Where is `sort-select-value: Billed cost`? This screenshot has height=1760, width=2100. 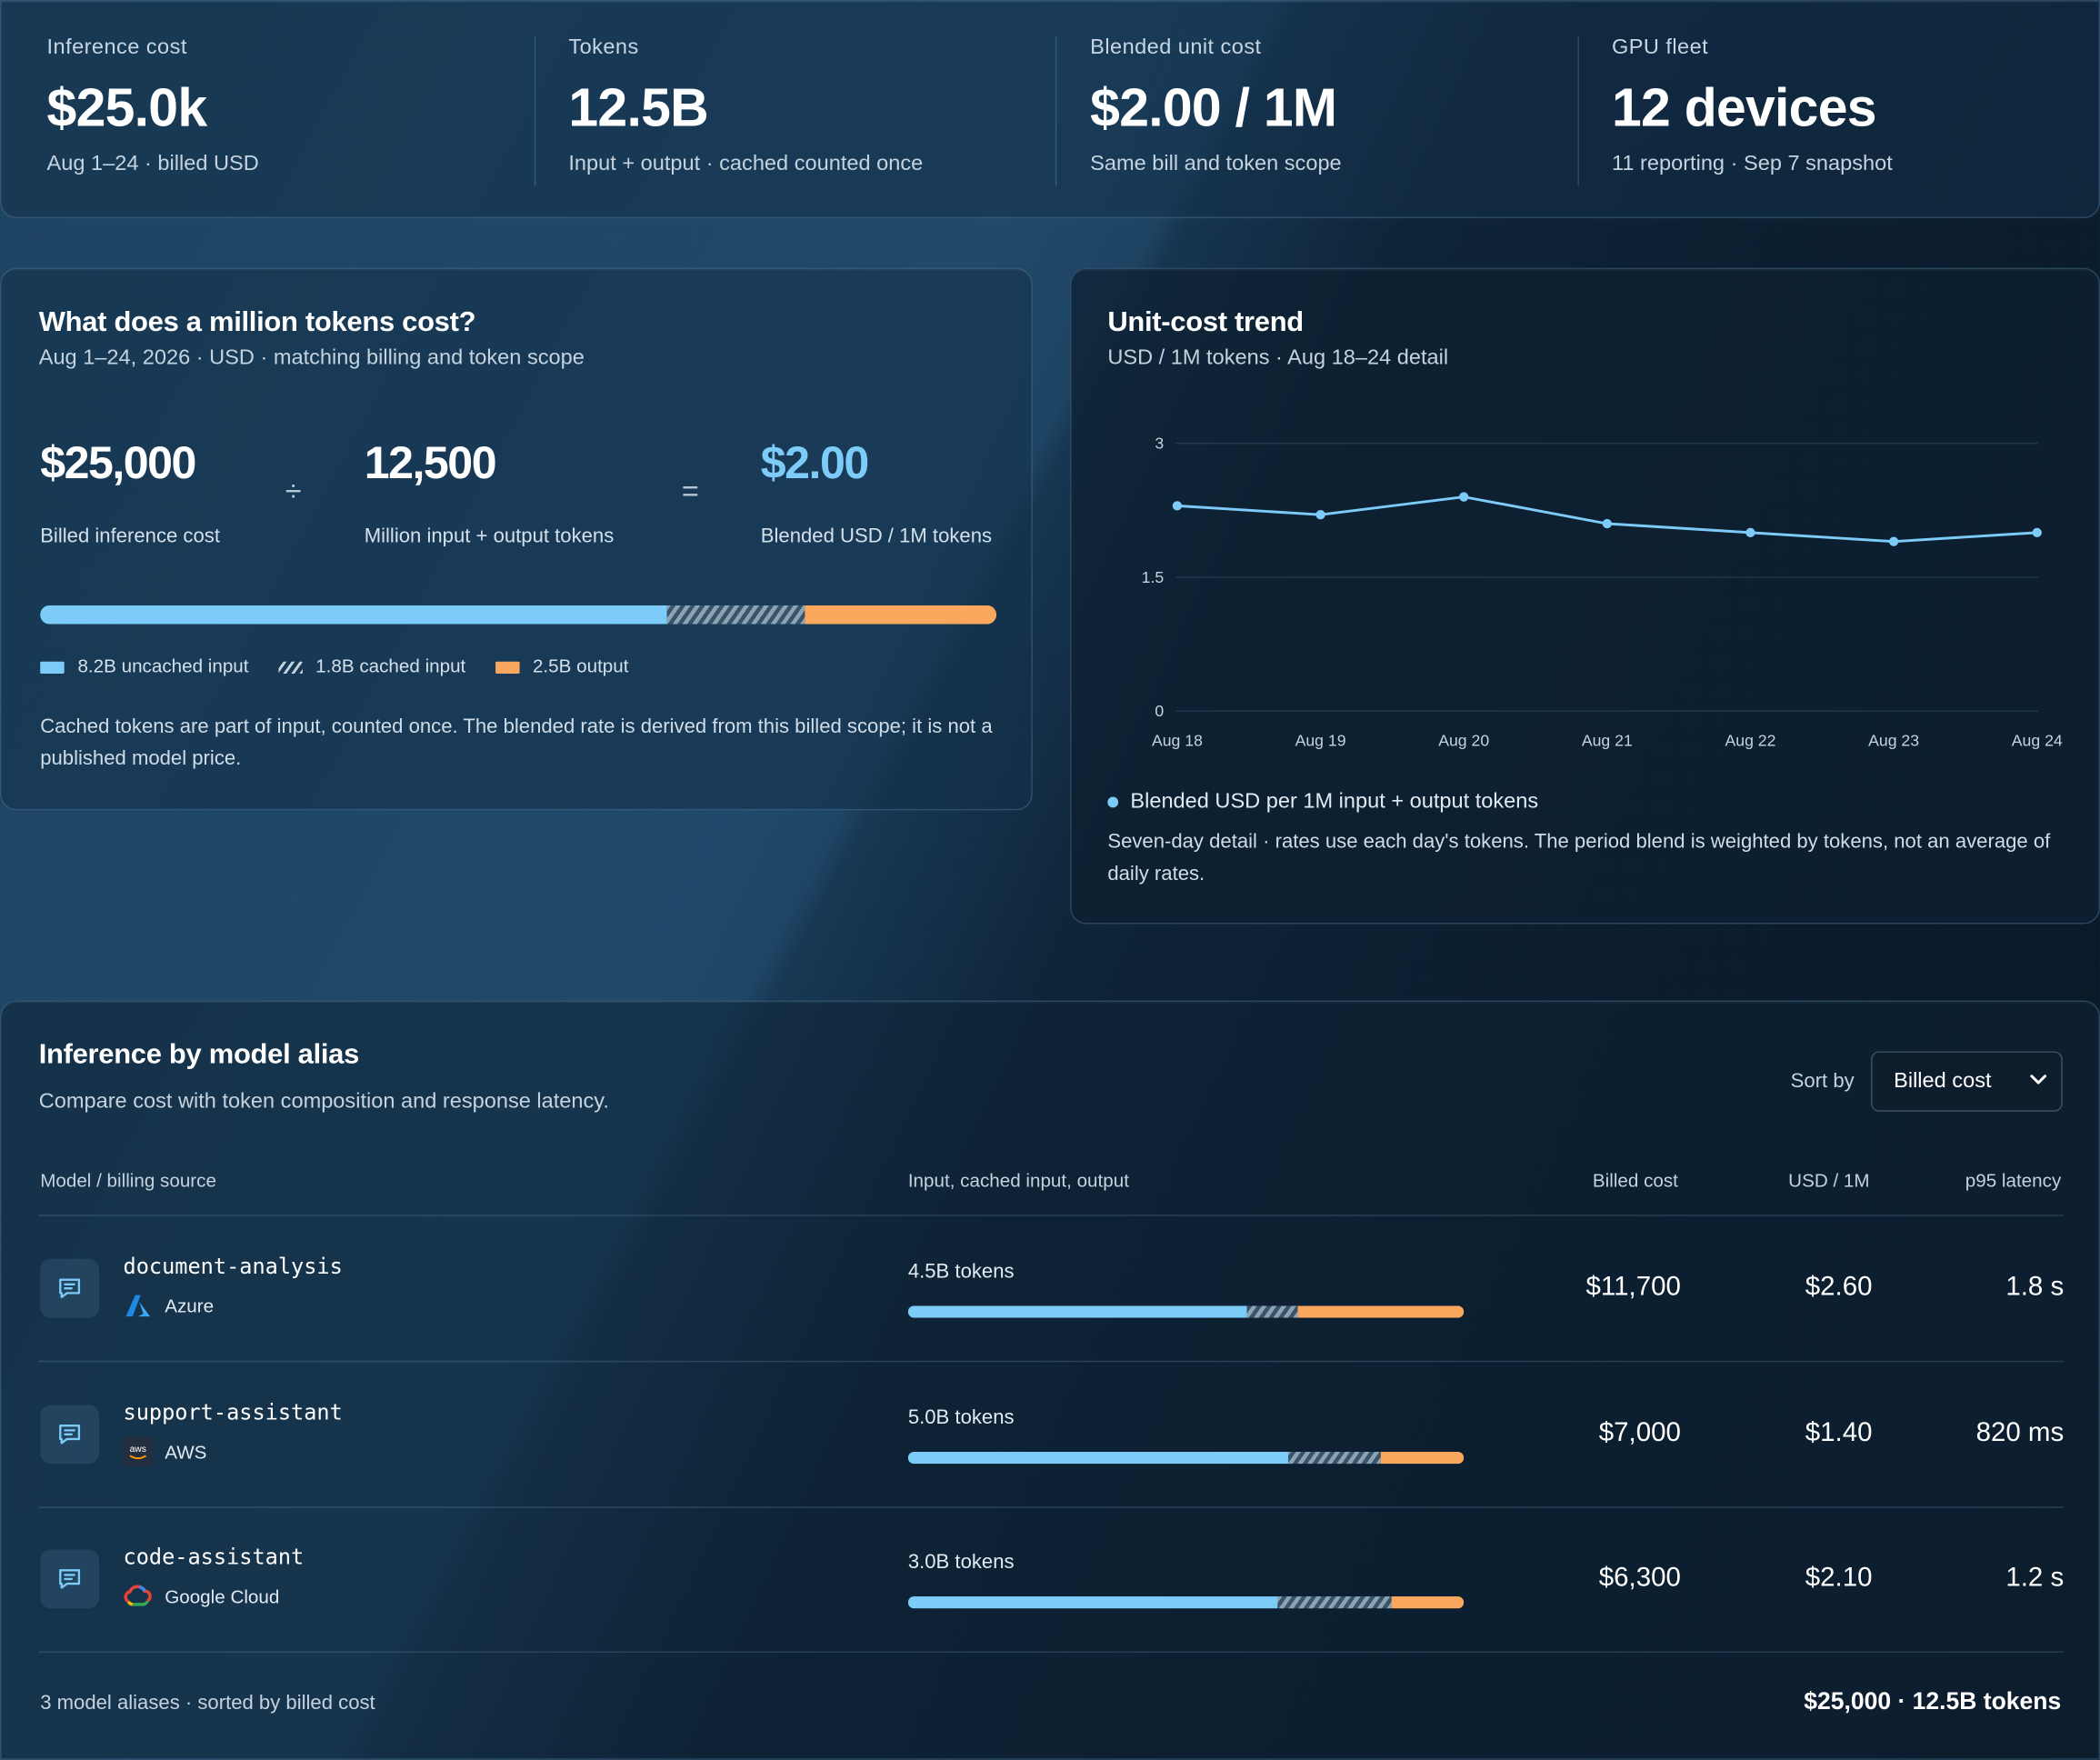 sort-select-value: Billed cost is located at coordinates (1943, 1082).